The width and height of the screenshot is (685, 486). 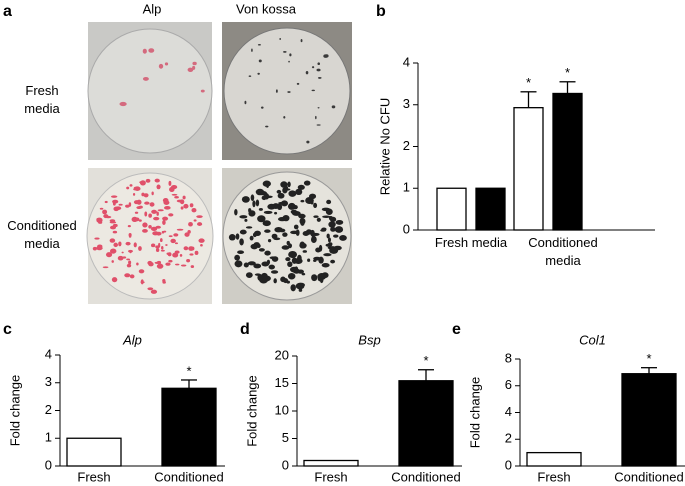 I want to click on x-tick-label: Conditioned, so click(x=648, y=476).